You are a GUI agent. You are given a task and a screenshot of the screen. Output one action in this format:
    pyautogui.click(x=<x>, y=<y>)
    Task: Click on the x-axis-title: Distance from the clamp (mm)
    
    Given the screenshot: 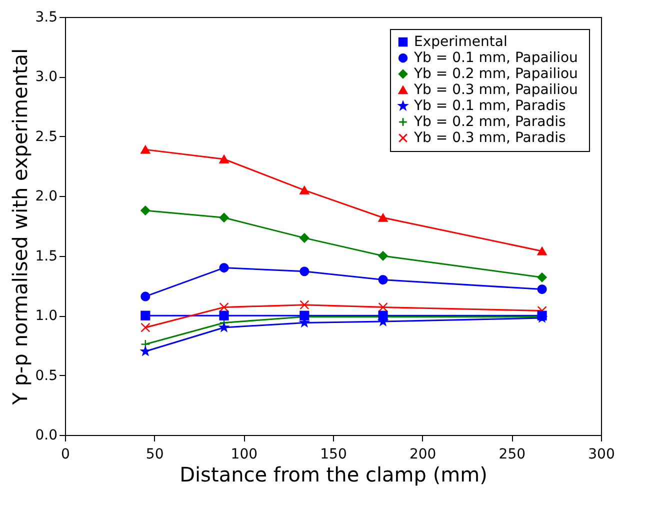 What is the action you would take?
    pyautogui.click(x=334, y=474)
    